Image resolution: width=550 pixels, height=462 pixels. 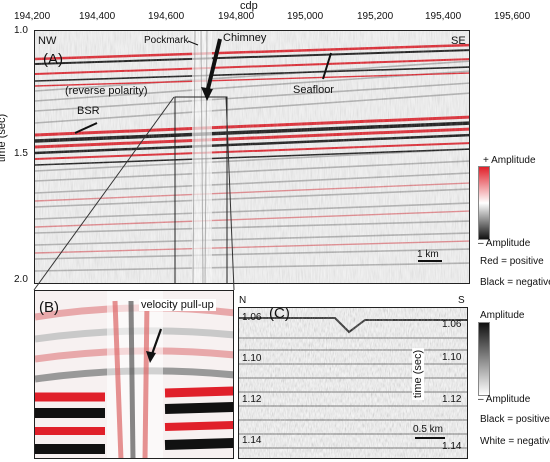 What do you see at coordinates (418, 374) in the screenshot?
I see `panel-c-axis-title: time (sec)` at bounding box center [418, 374].